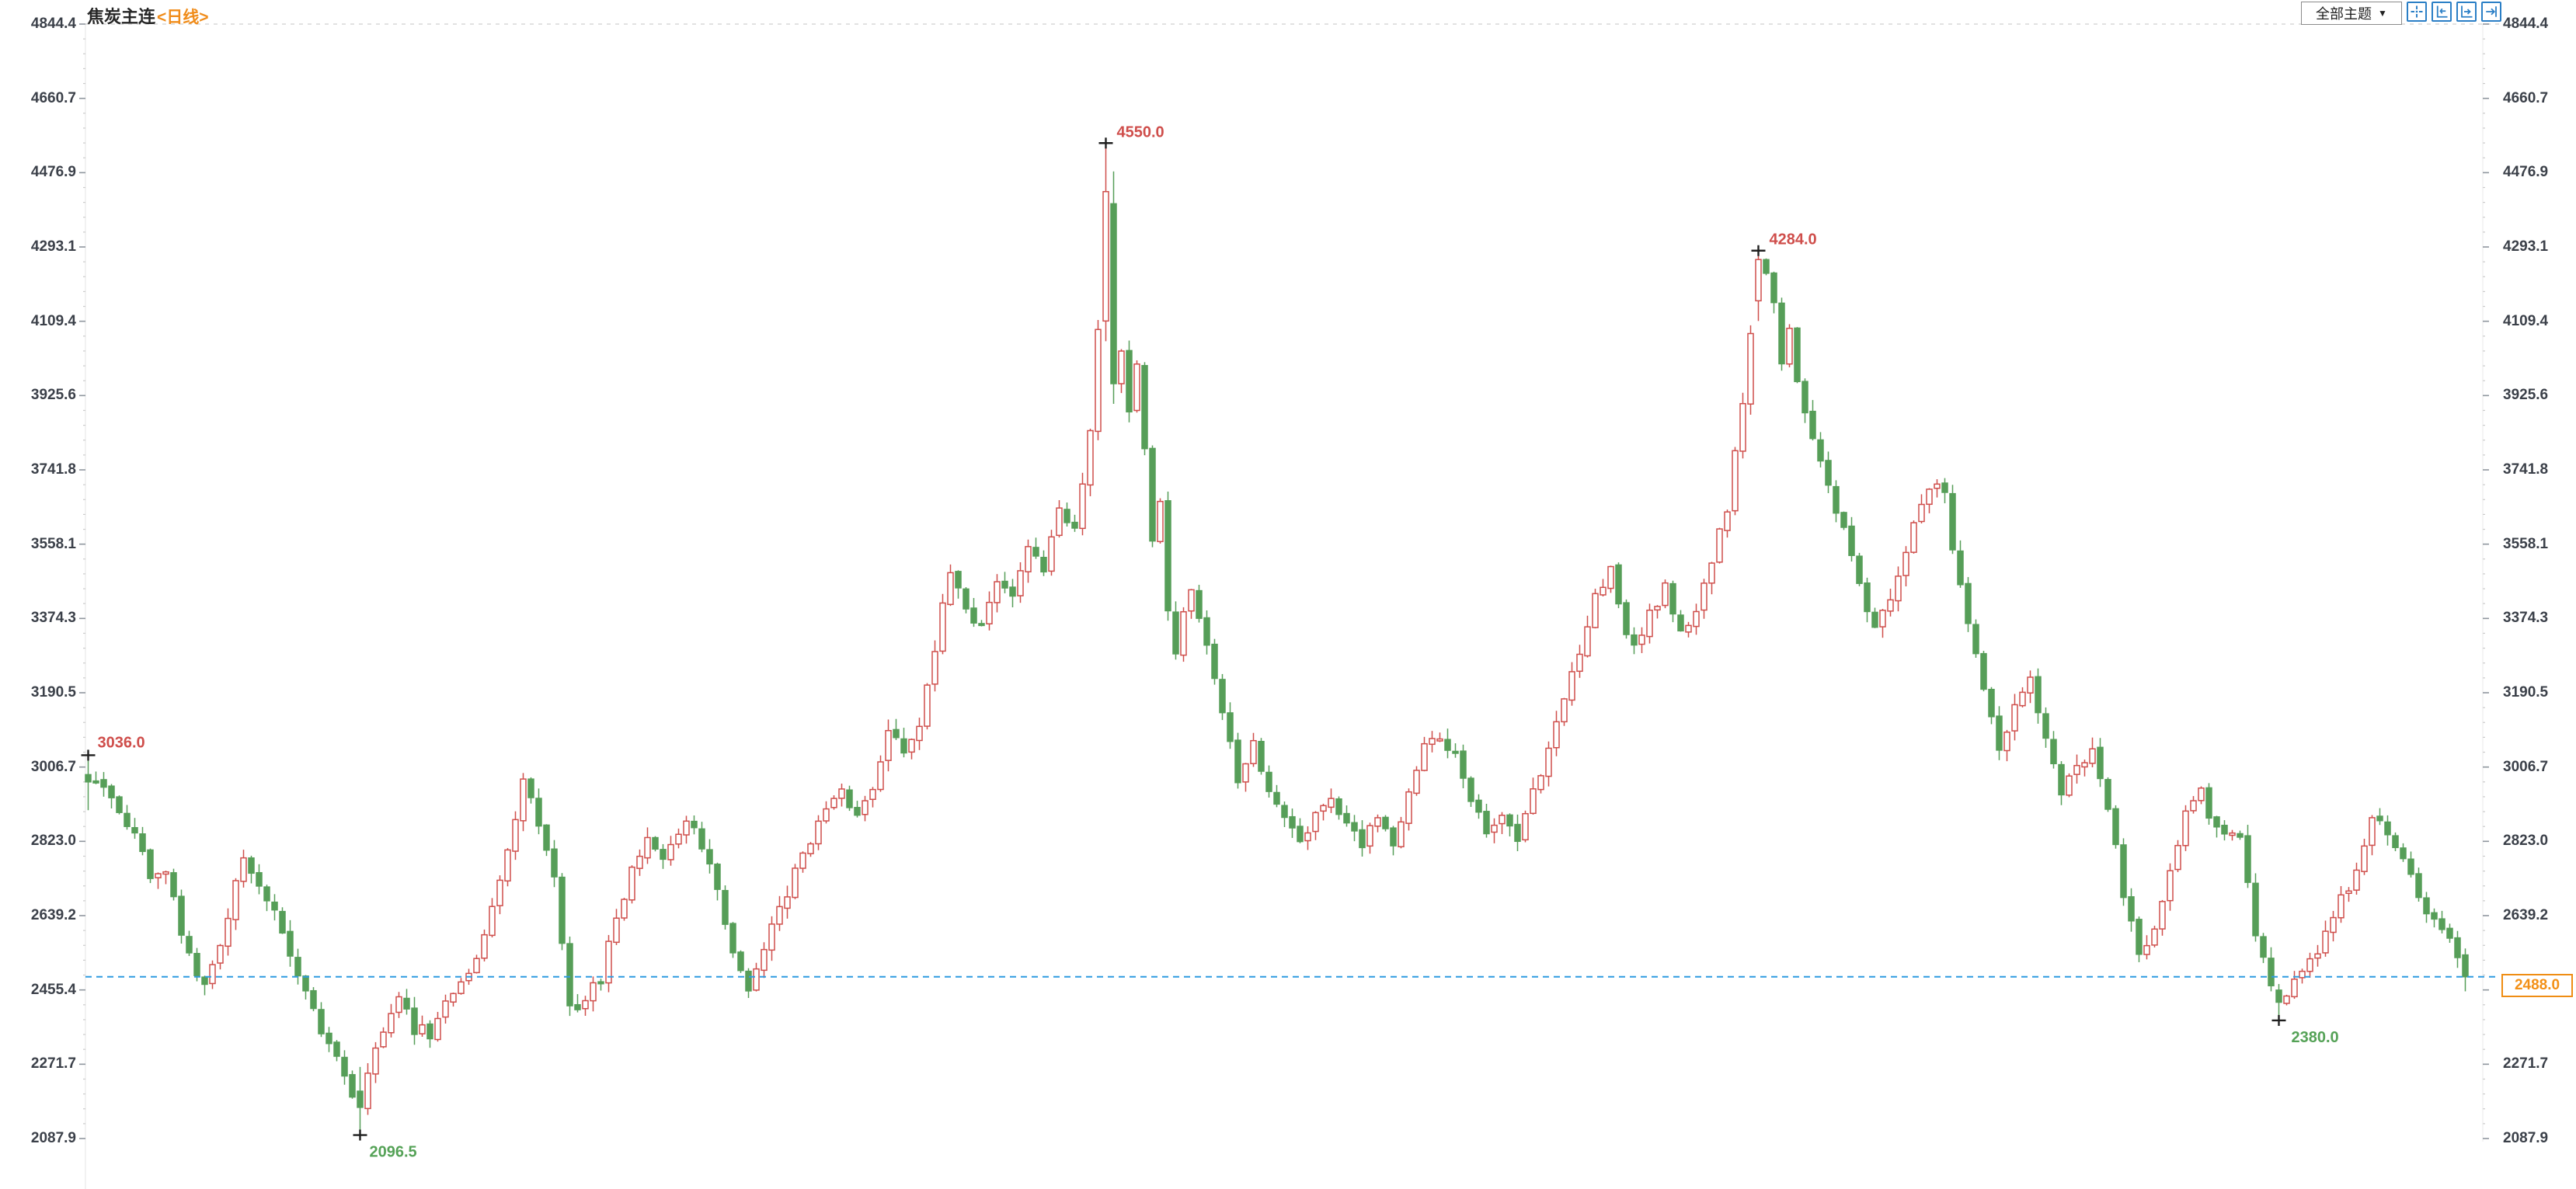  What do you see at coordinates (2526, 618) in the screenshot?
I see `price-axis-label: 3374.3` at bounding box center [2526, 618].